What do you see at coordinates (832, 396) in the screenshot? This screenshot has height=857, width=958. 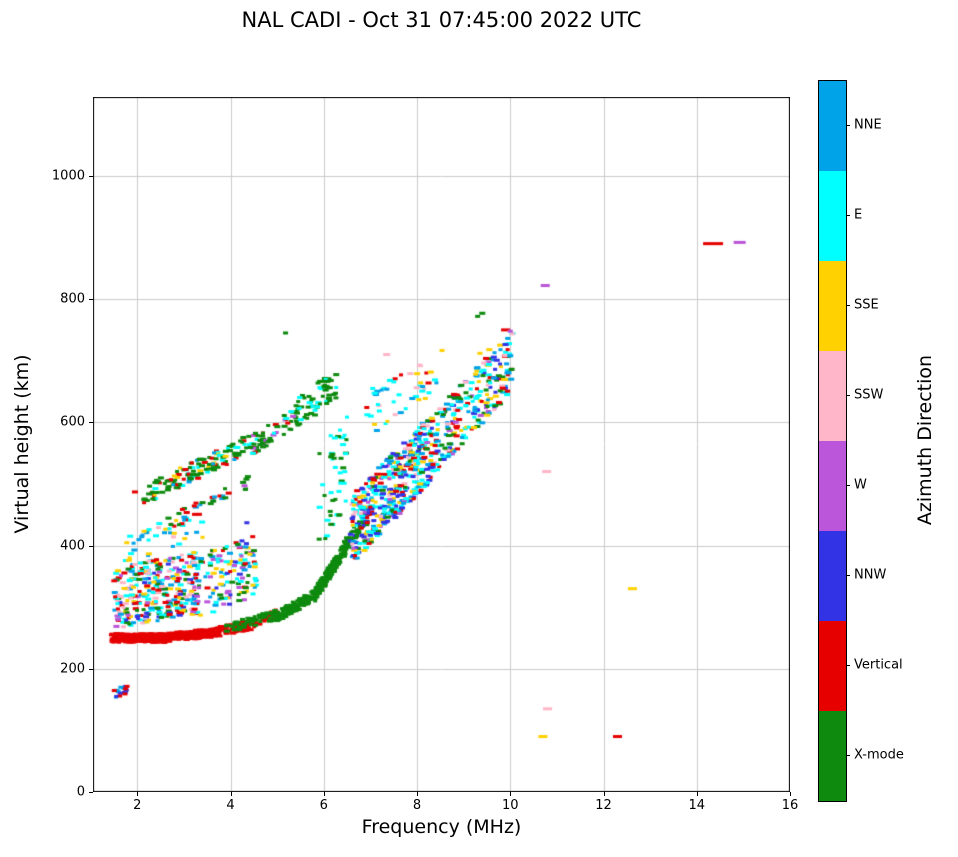 I see `colorbar-segment-ssw` at bounding box center [832, 396].